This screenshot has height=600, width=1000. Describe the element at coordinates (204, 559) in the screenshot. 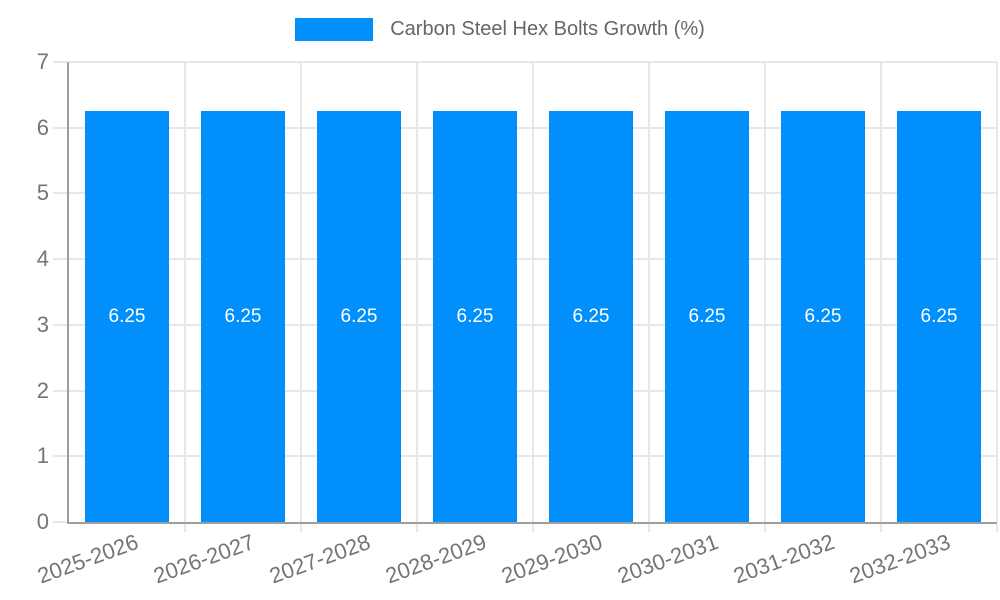

I see `x-tick-label: 2026-2027` at that location.